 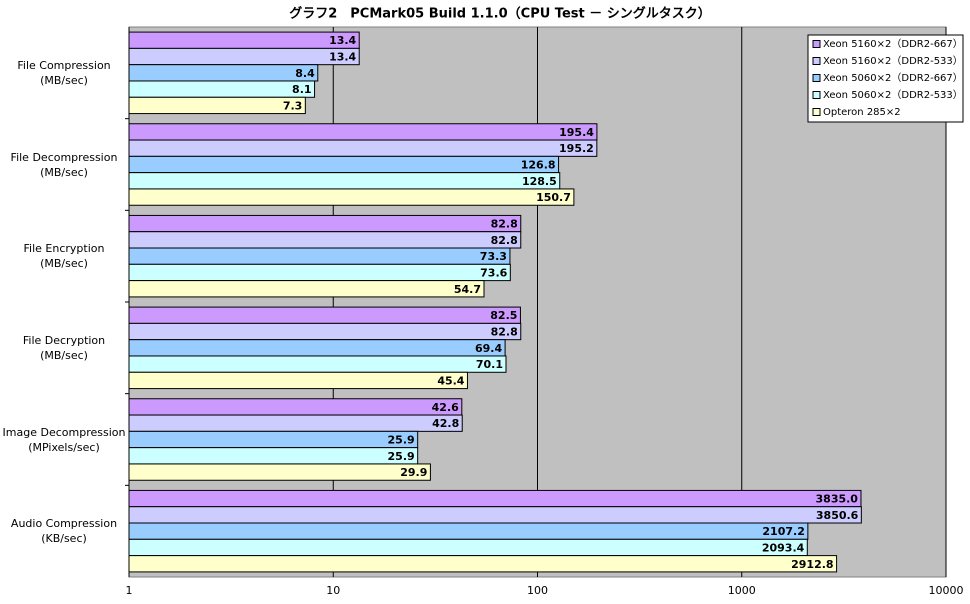 What do you see at coordinates (489, 364) in the screenshot?
I see `value-label: 70.1` at bounding box center [489, 364].